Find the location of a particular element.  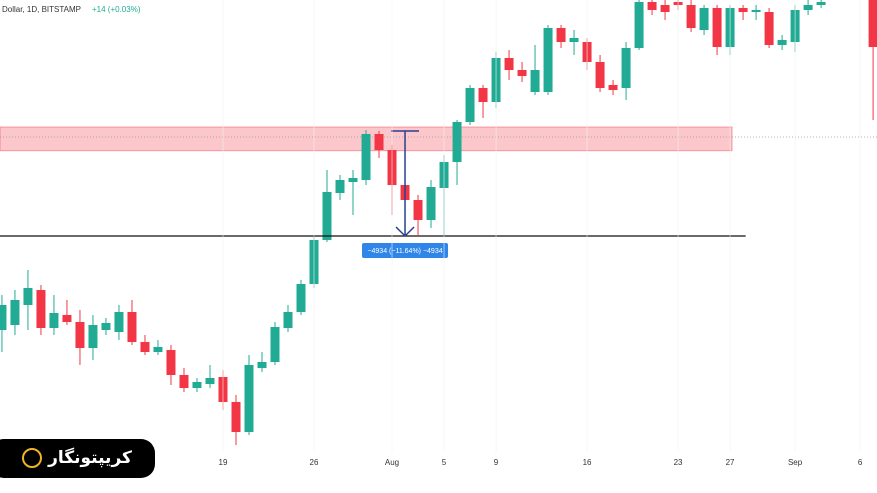

x-tick-label: 19 is located at coordinates (223, 462).